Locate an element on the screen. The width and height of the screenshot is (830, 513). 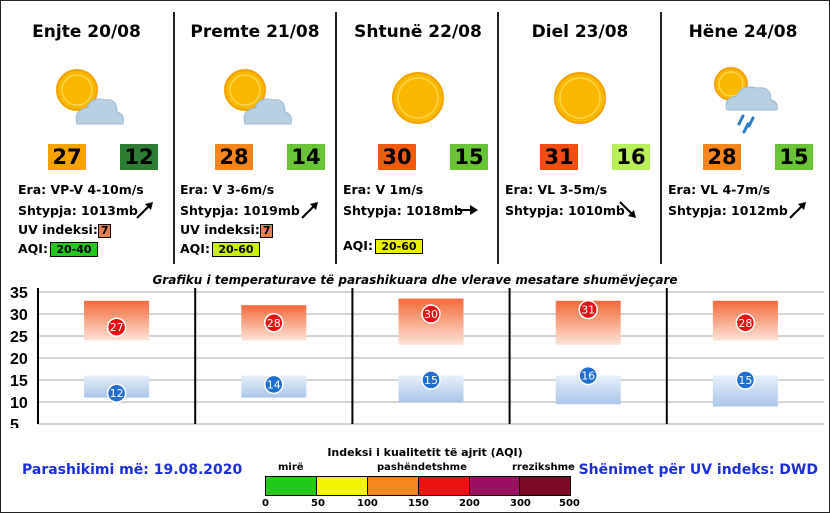
min-temp-label: 14 is located at coordinates (274, 384).